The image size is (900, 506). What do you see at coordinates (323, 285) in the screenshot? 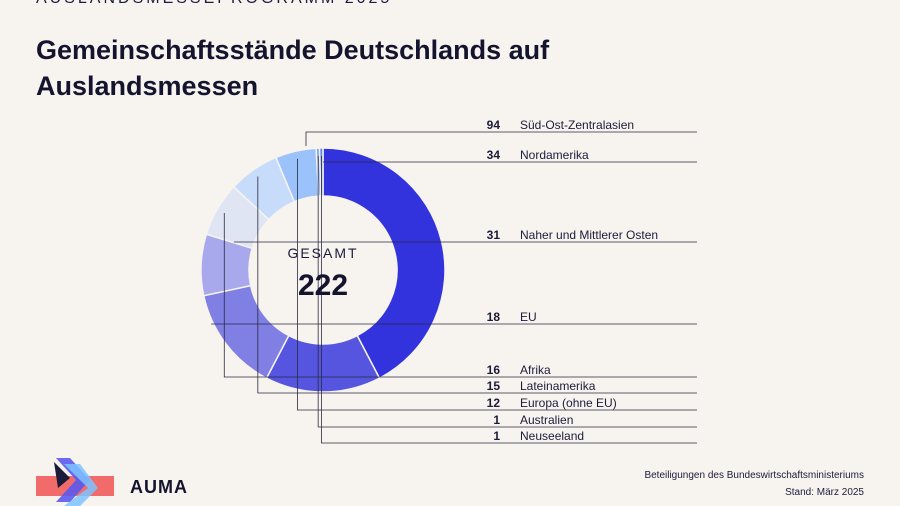
I see `center-total: 222` at bounding box center [323, 285].